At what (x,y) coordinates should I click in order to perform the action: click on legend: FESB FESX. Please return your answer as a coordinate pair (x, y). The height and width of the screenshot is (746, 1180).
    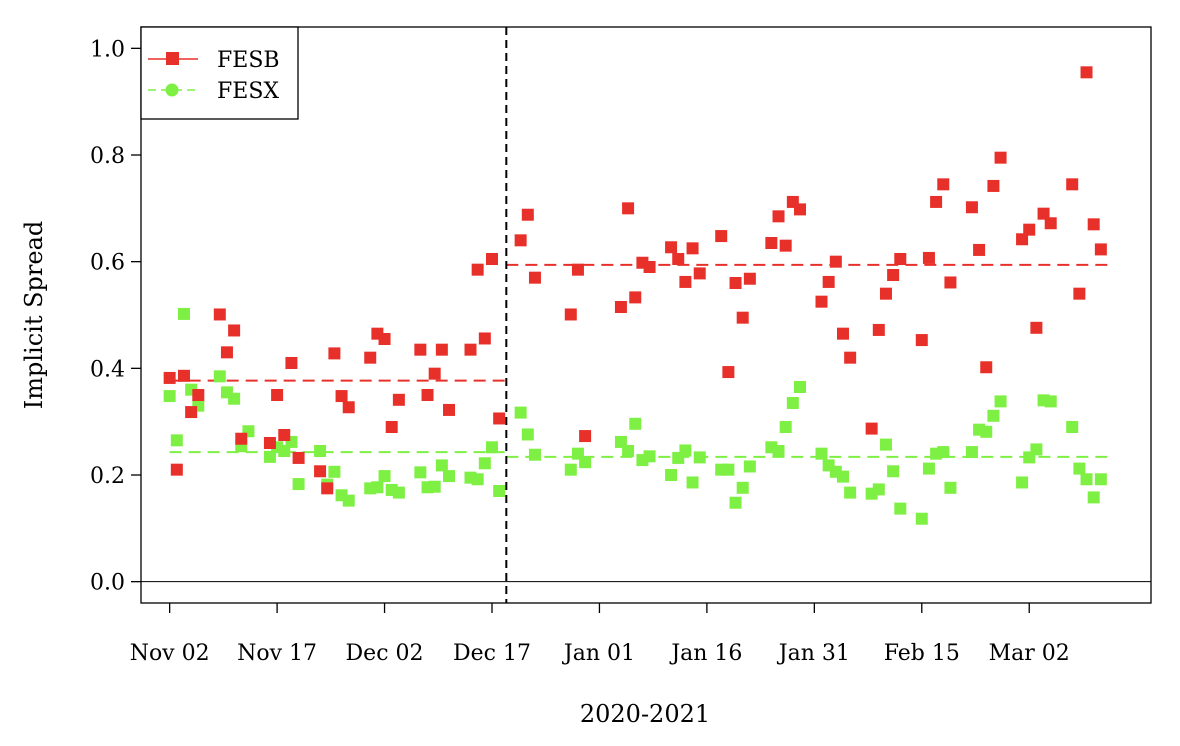
    Looking at the image, I should click on (219, 73).